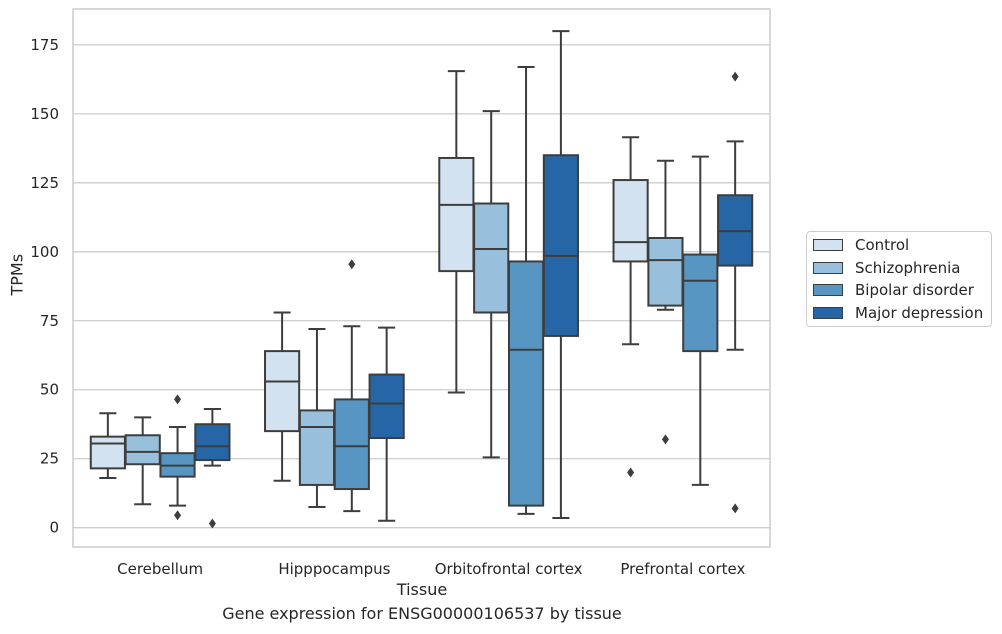  Describe the element at coordinates (630, 307) in the screenshot. I see `box-prefrontal-cortex-control` at that location.